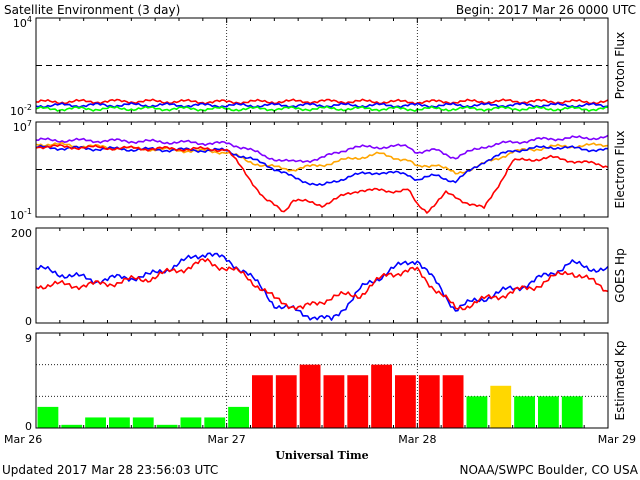 The image size is (640, 480). What do you see at coordinates (21, 233) in the screenshot?
I see `y-tick-label-top: 200` at bounding box center [21, 233].